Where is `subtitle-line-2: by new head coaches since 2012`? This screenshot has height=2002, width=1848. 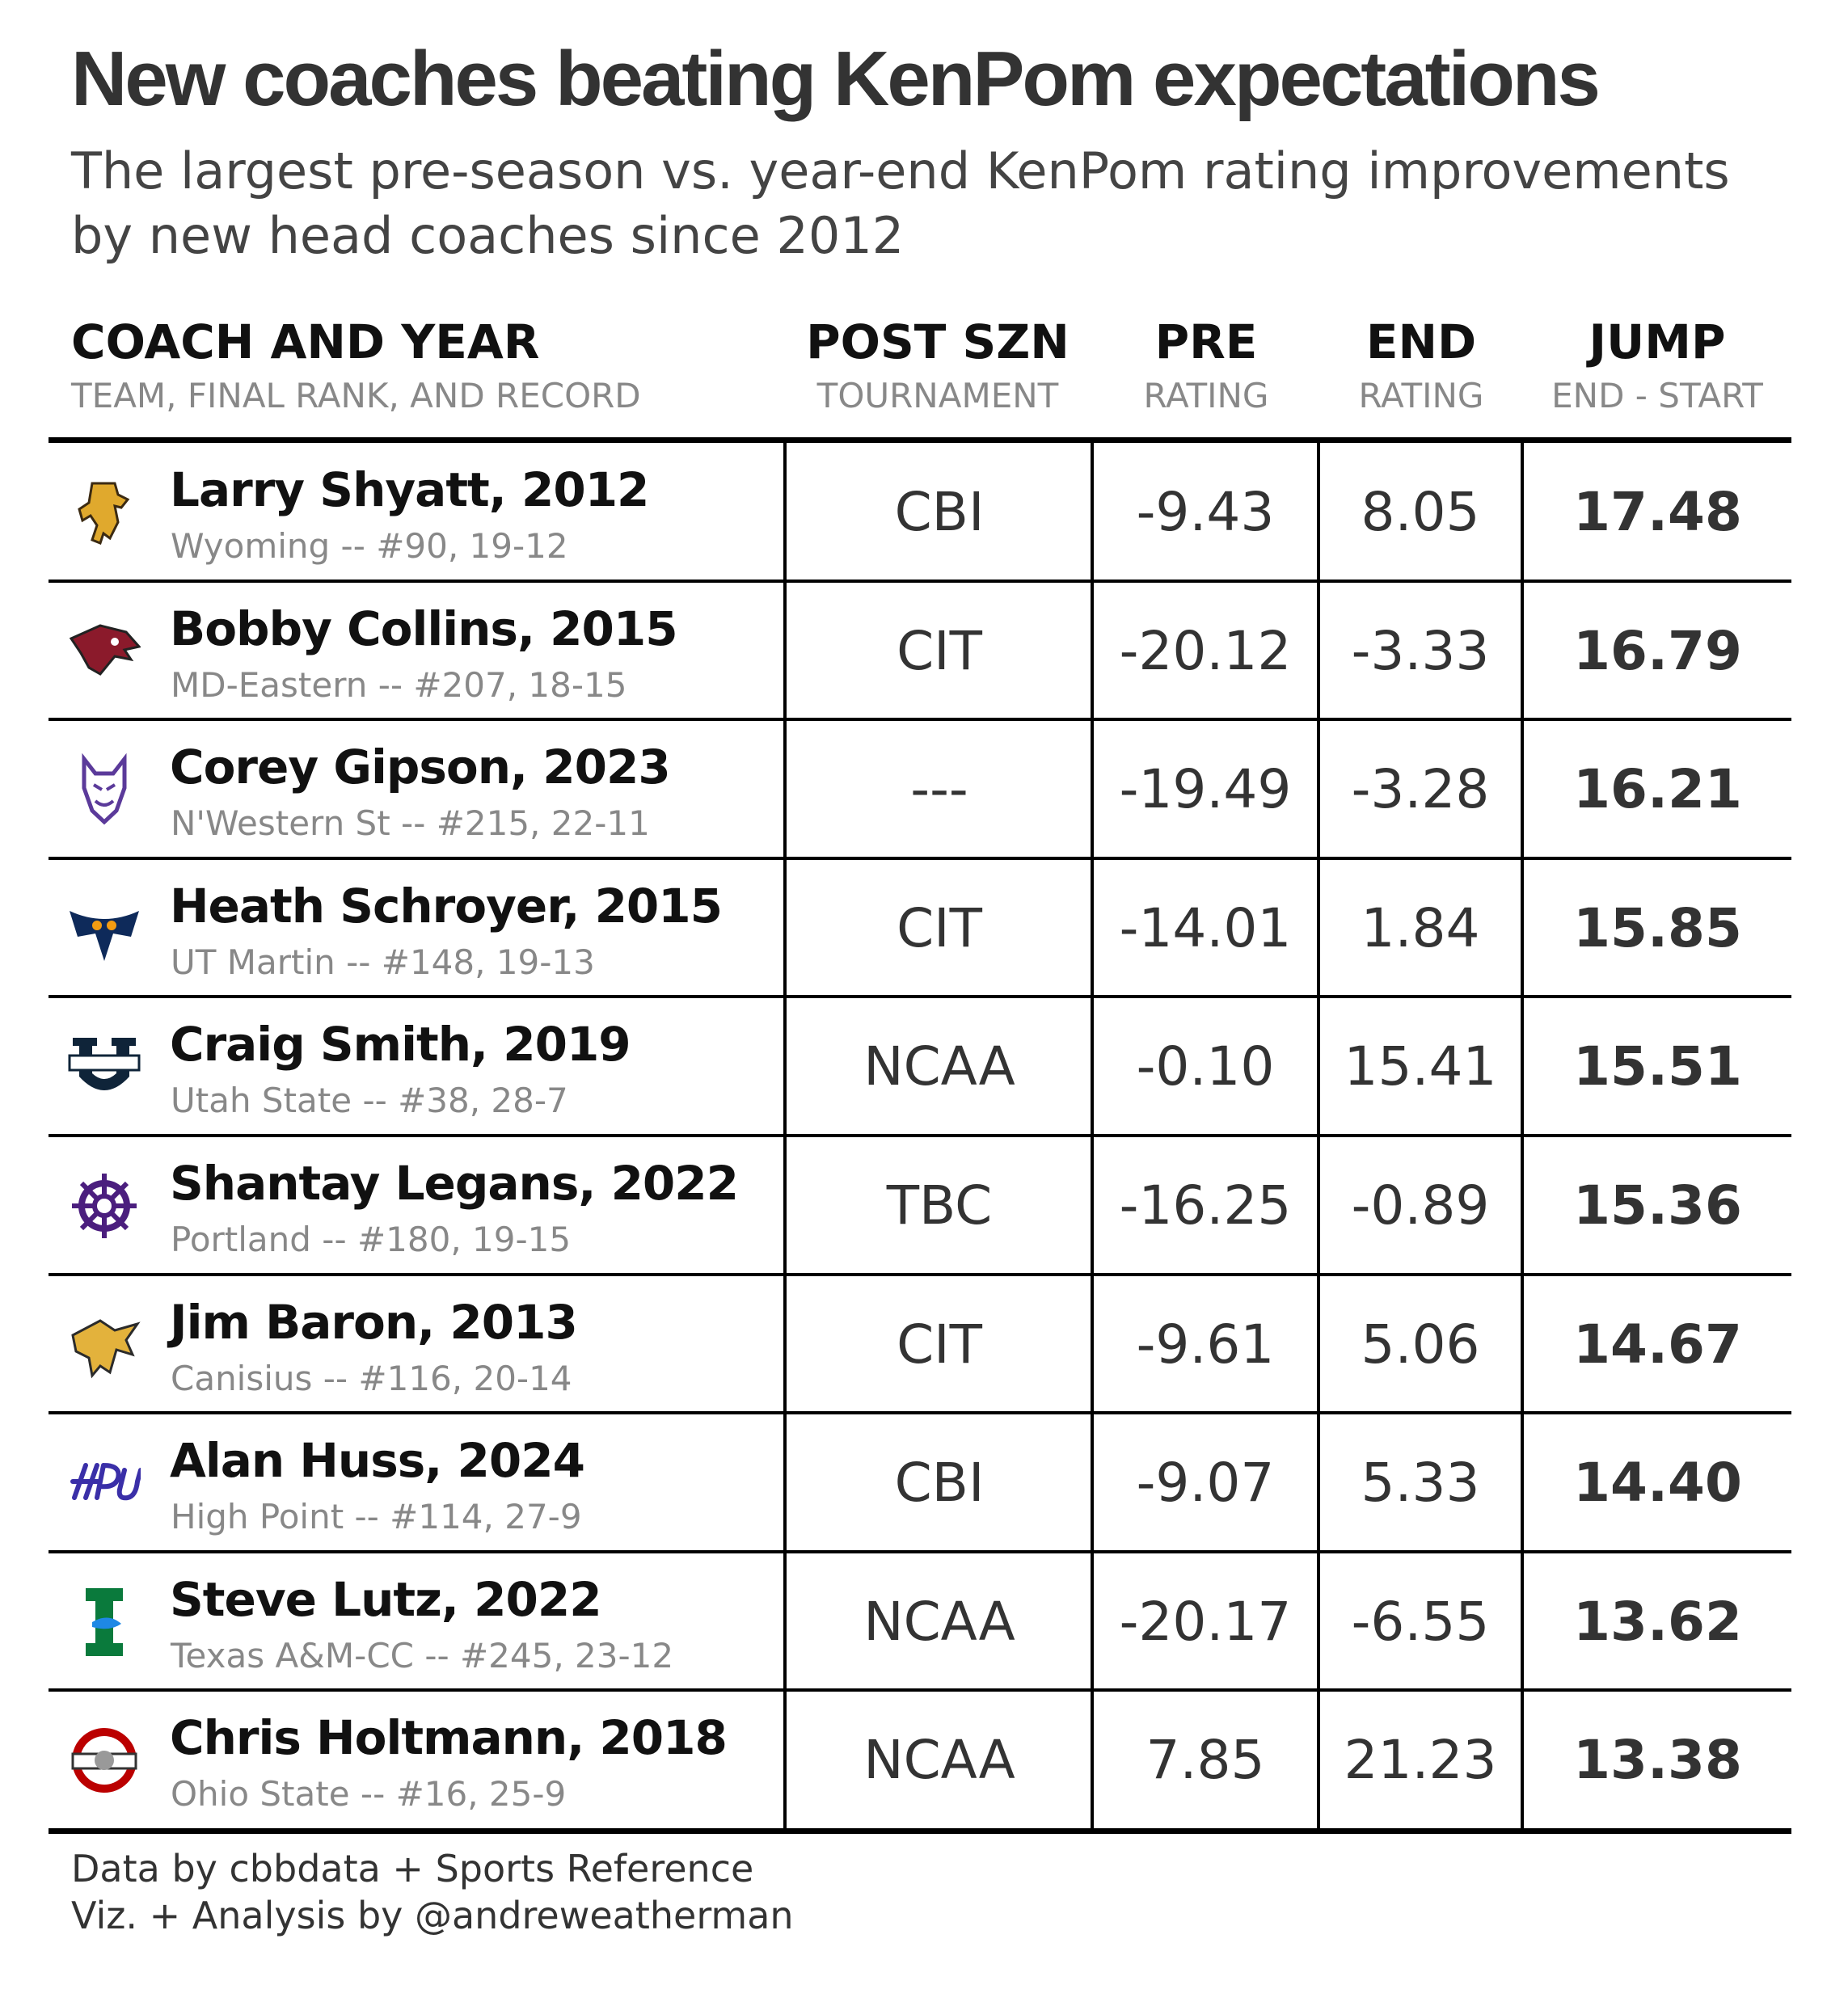
subtitle-line-2: by new head coaches since 2012 is located at coordinates (488, 235).